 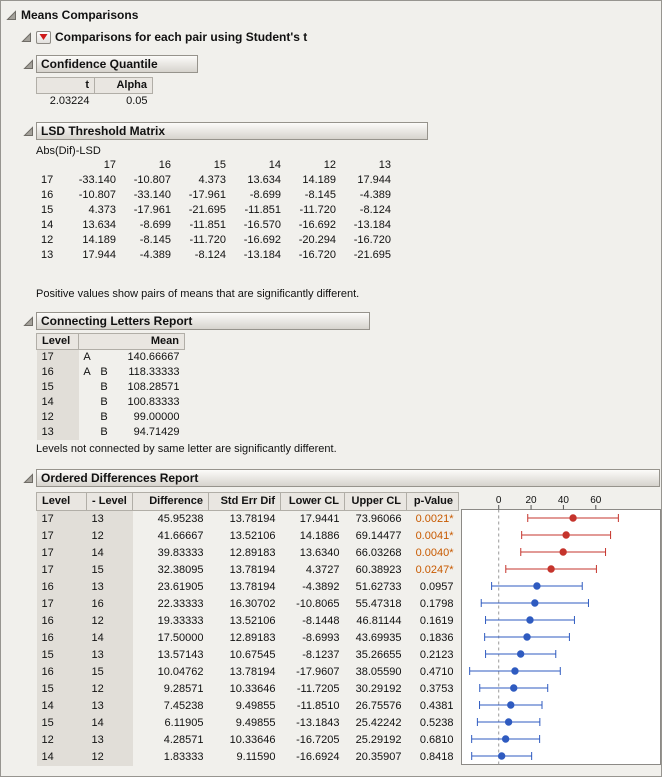 What do you see at coordinates (180, 536) in the screenshot?
I see `difference-cell: 41.66667` at bounding box center [180, 536].